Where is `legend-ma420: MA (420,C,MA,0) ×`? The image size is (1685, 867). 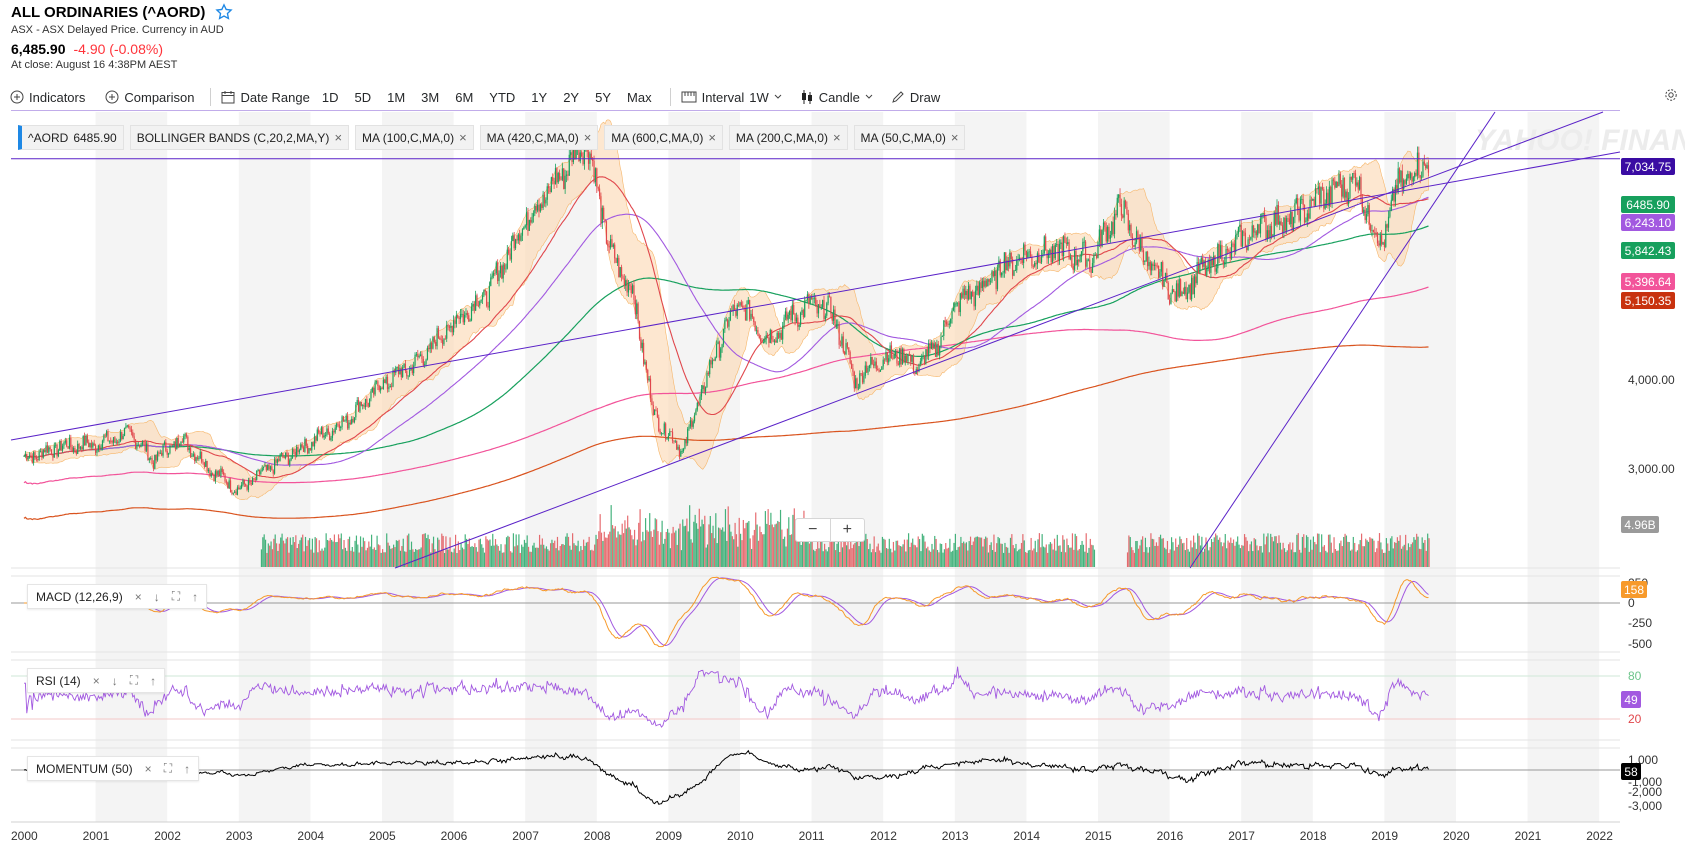 legend-ma420: MA (420,C,MA,0) × is located at coordinates (539, 137).